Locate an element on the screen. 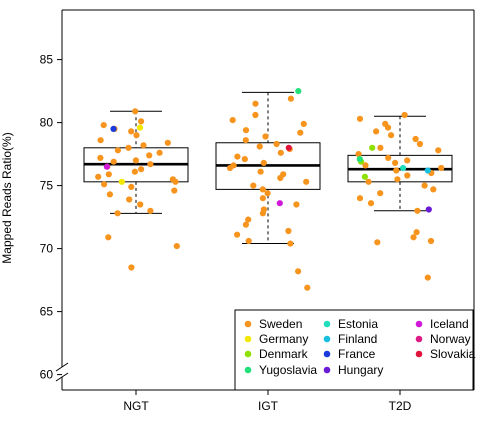  legend-item: Denmark is located at coordinates (276, 354).